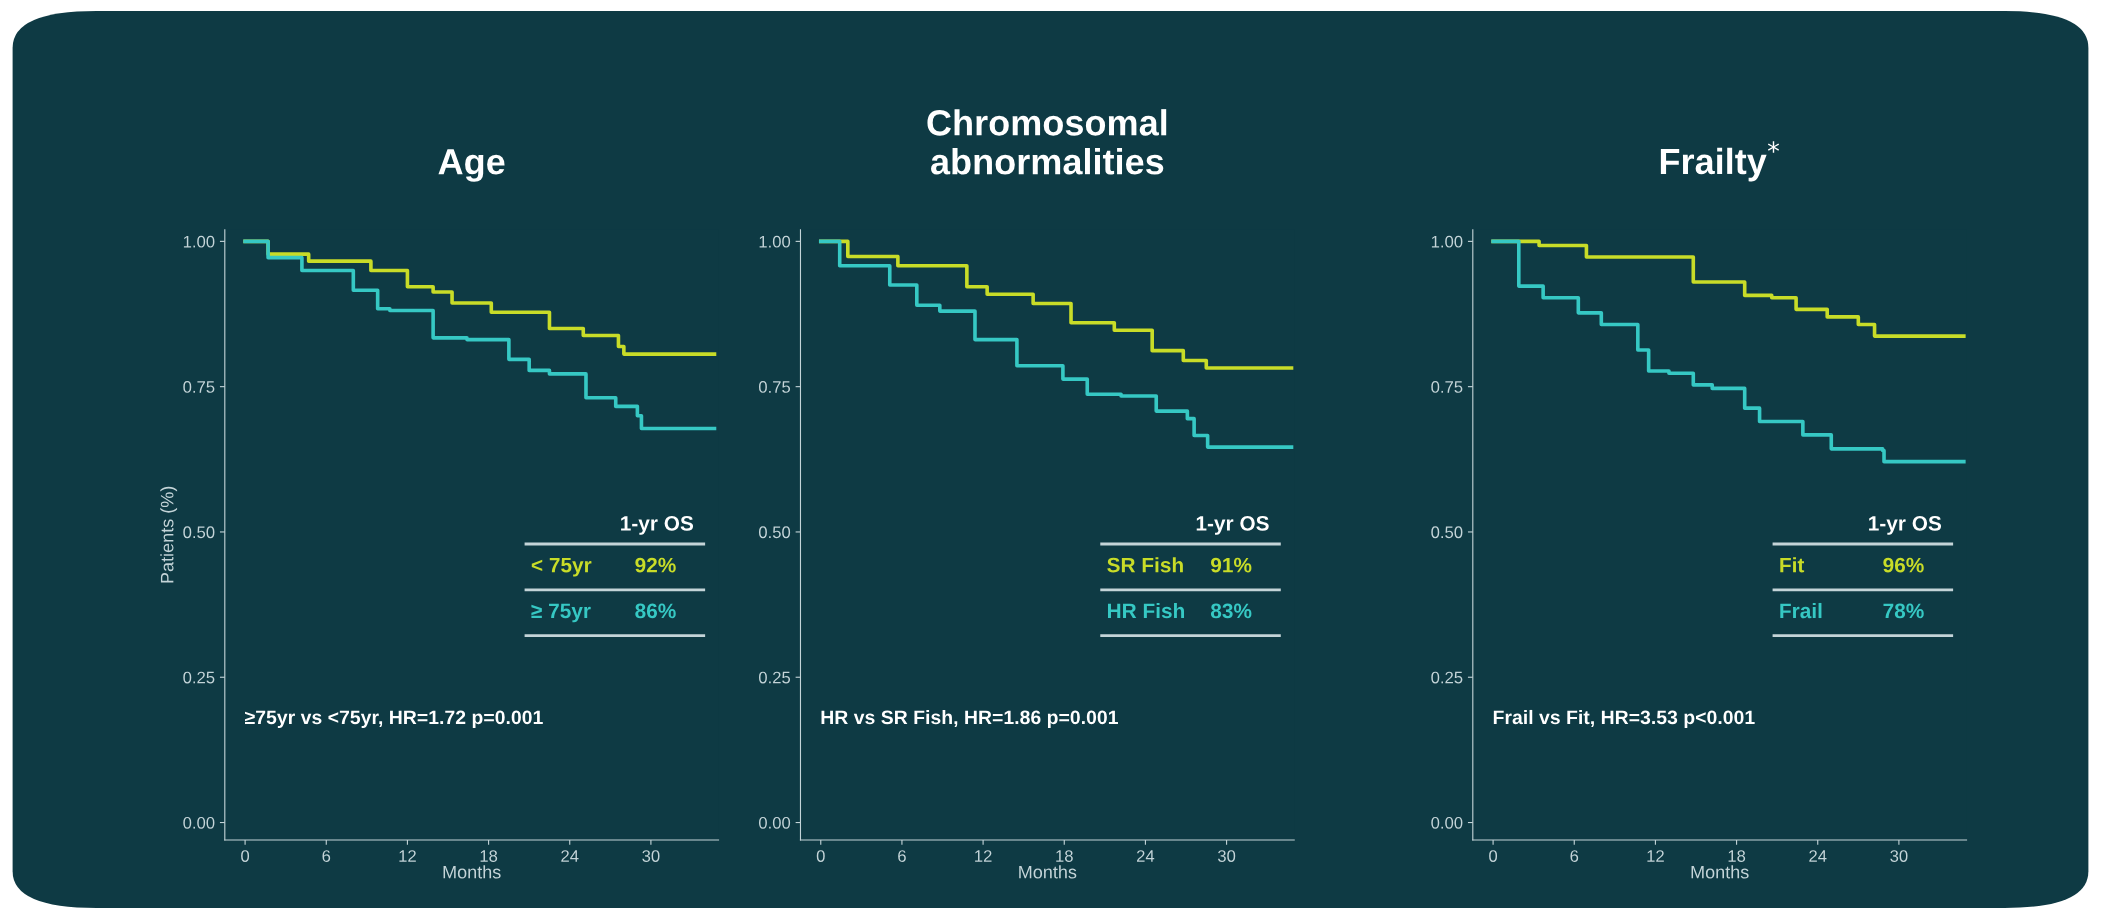 This screenshot has height=919, width=2101. What do you see at coordinates (1792, 565) in the screenshot?
I see `text: Fit` at bounding box center [1792, 565].